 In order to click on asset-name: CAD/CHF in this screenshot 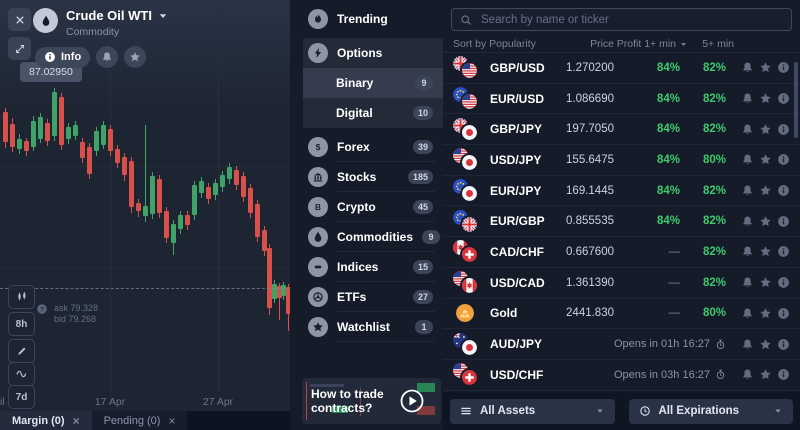, I will do `click(517, 251)`.